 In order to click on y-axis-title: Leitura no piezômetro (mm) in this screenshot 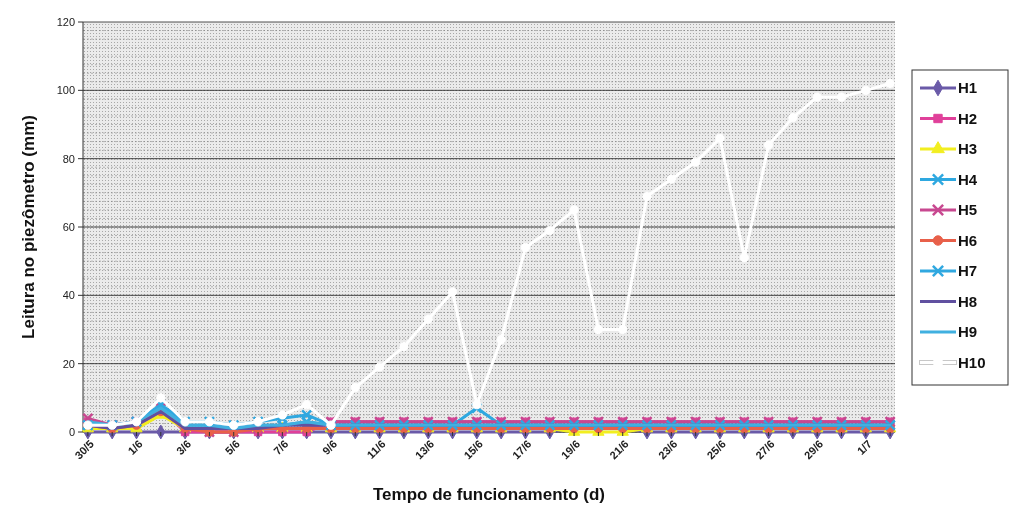, I will do `click(28, 227)`.